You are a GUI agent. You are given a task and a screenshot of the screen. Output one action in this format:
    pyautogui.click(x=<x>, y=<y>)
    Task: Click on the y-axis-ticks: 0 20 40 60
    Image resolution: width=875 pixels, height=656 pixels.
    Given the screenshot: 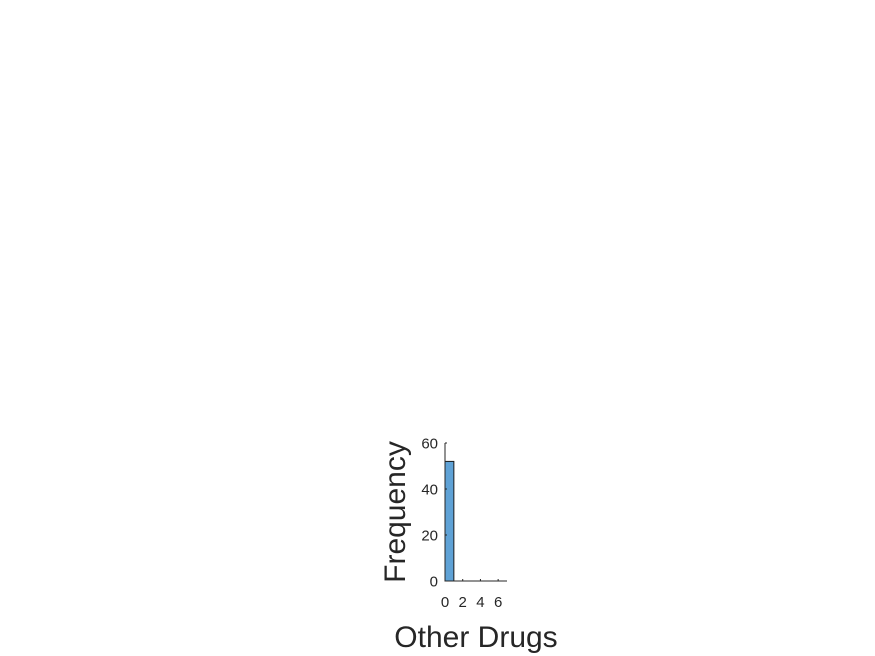 What is the action you would take?
    pyautogui.click(x=434, y=513)
    